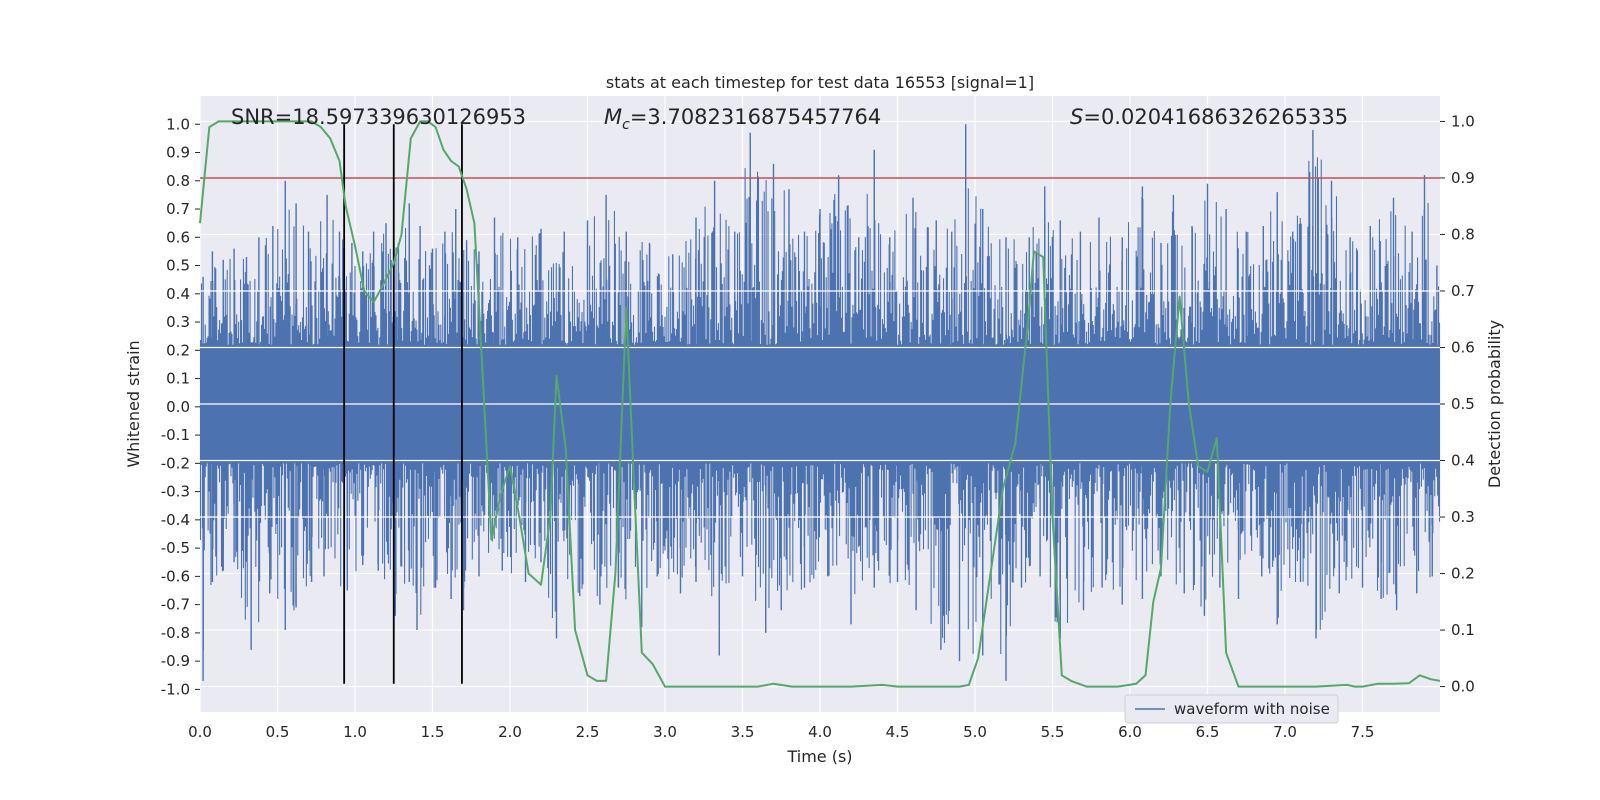  I want to click on x-tick-label: 2.5, so click(588, 732).